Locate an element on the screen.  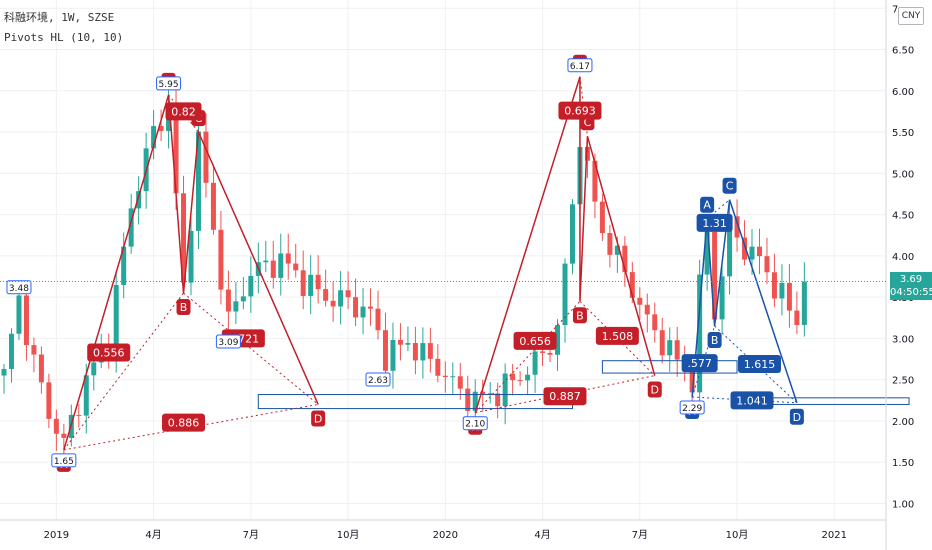
y-tick-label: 7 is located at coordinates (895, 9).